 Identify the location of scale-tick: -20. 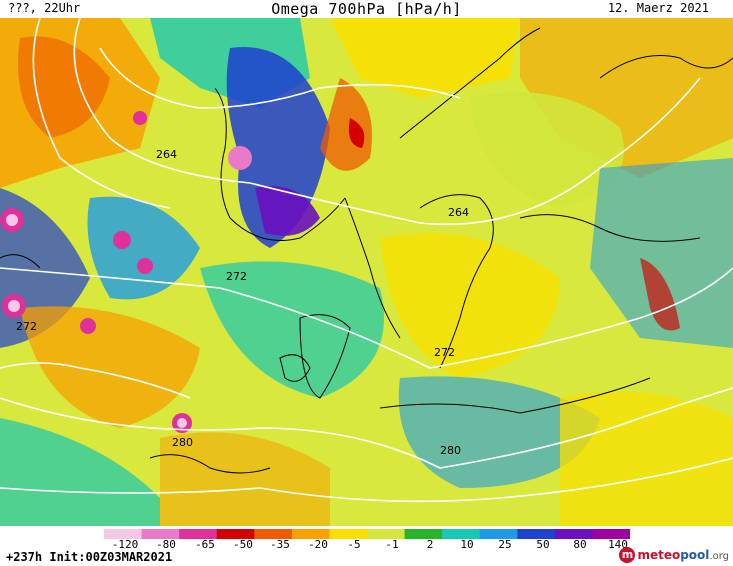
(318, 544).